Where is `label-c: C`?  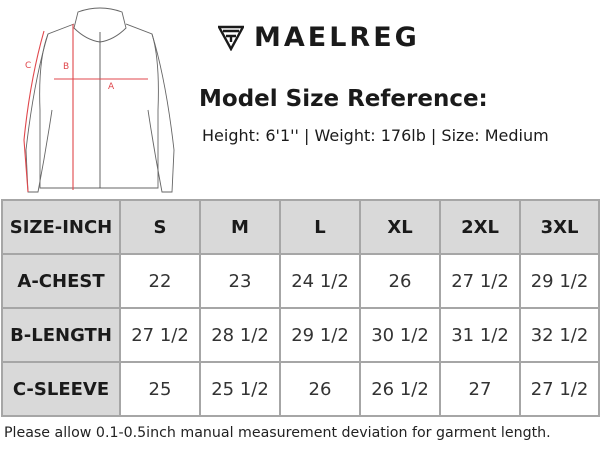 label-c: C is located at coordinates (28, 66).